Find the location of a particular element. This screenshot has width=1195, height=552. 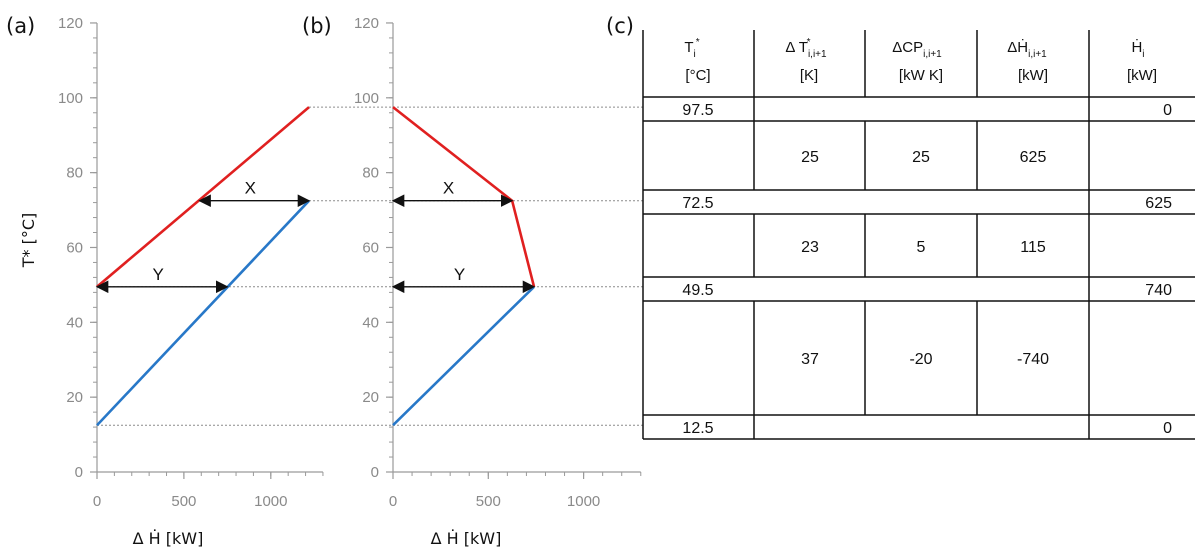

interval-dcp-cell: 5 is located at coordinates (921, 247).